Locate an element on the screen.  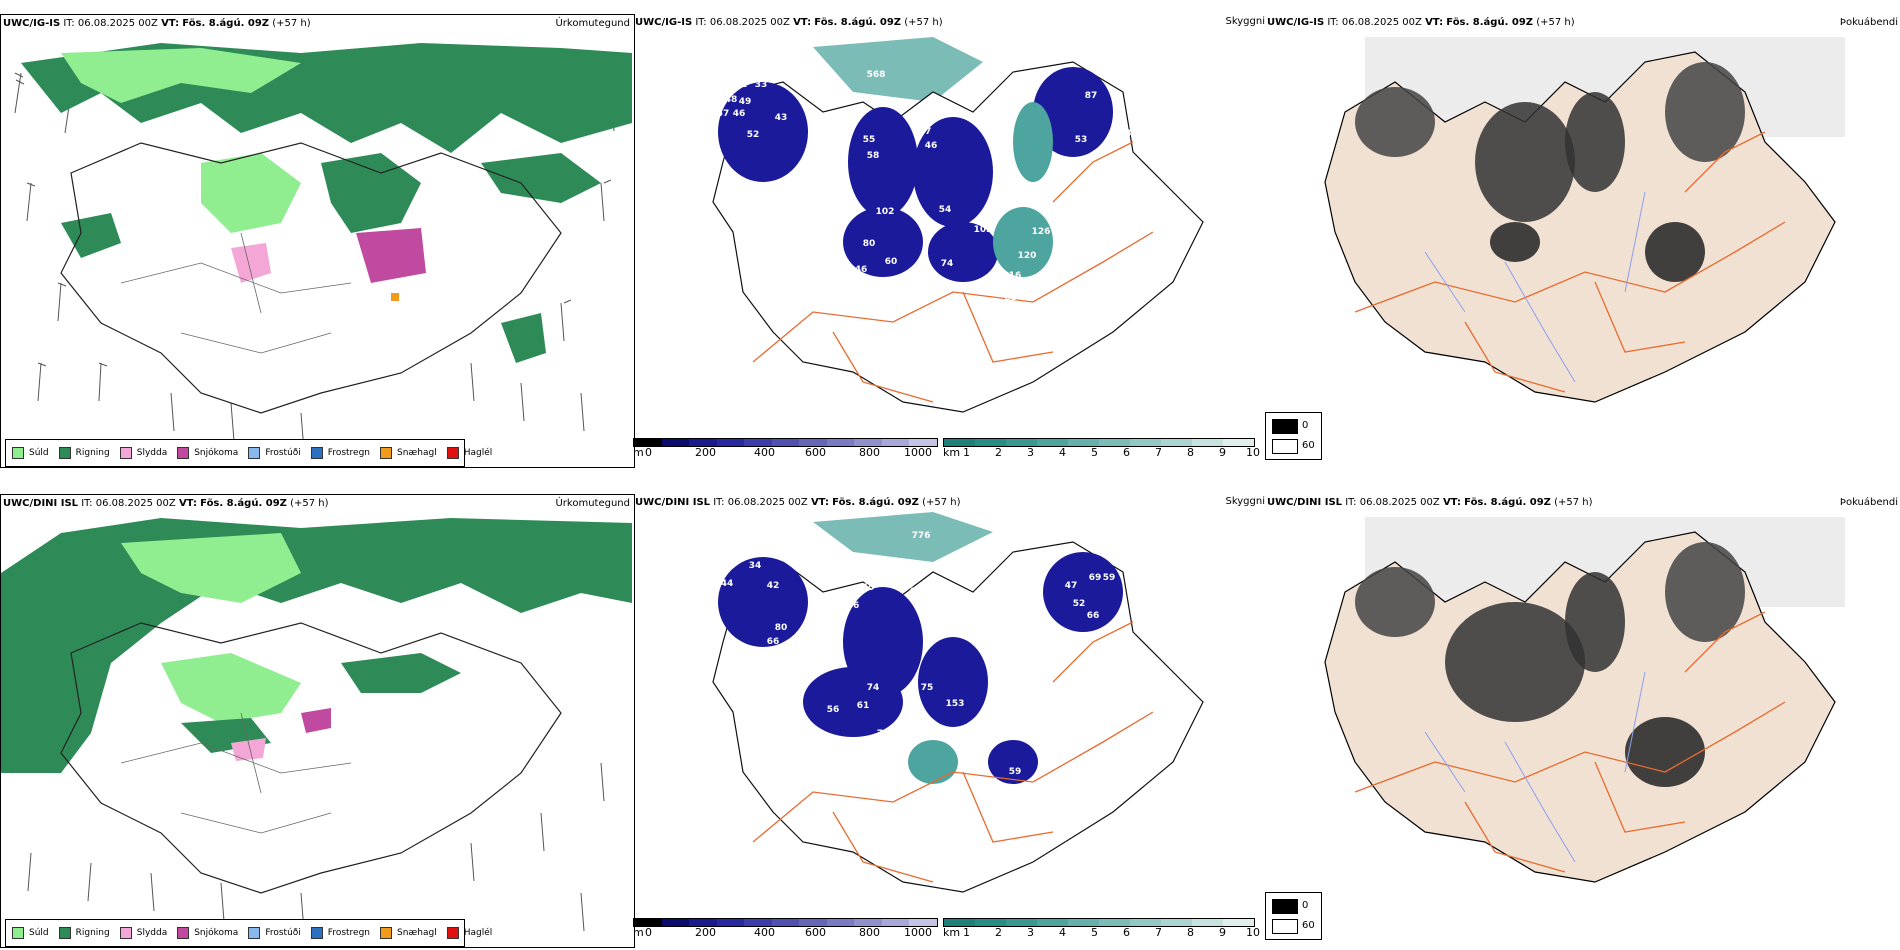
vis-m-unit: m is located at coordinates (638, 452).